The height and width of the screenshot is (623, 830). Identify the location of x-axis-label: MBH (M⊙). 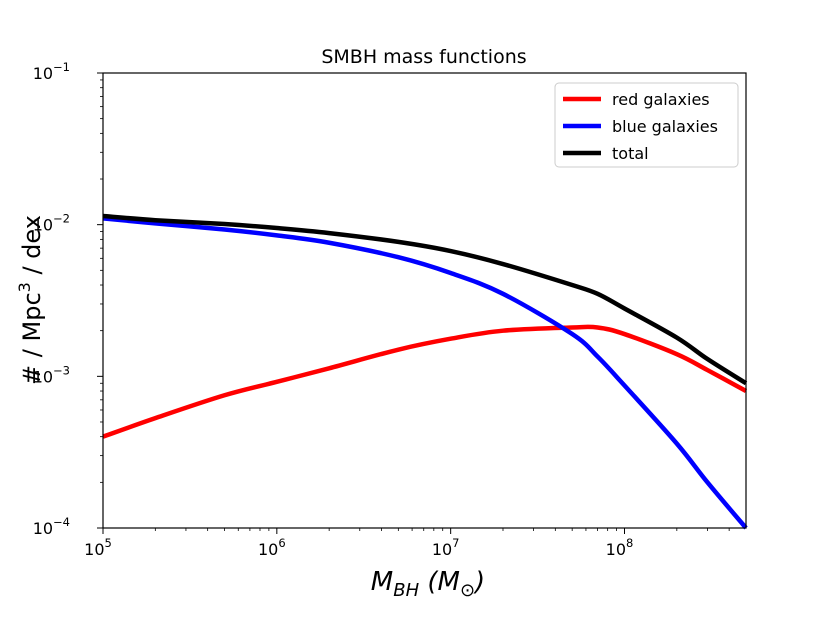
(428, 584).